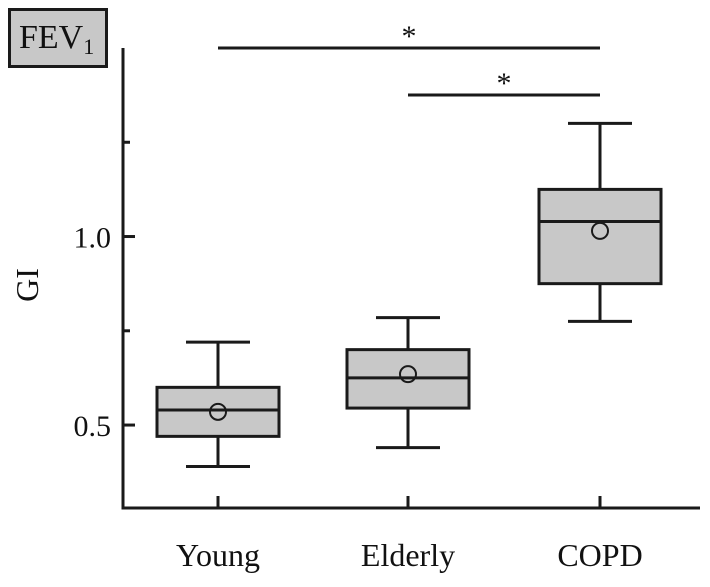  I want to click on panel-label: FEV1, so click(58, 38).